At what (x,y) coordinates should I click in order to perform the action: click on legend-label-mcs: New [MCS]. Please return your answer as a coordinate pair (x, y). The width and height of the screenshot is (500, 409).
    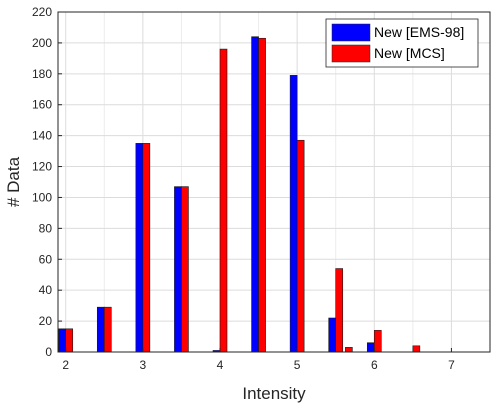
    Looking at the image, I should click on (409, 53).